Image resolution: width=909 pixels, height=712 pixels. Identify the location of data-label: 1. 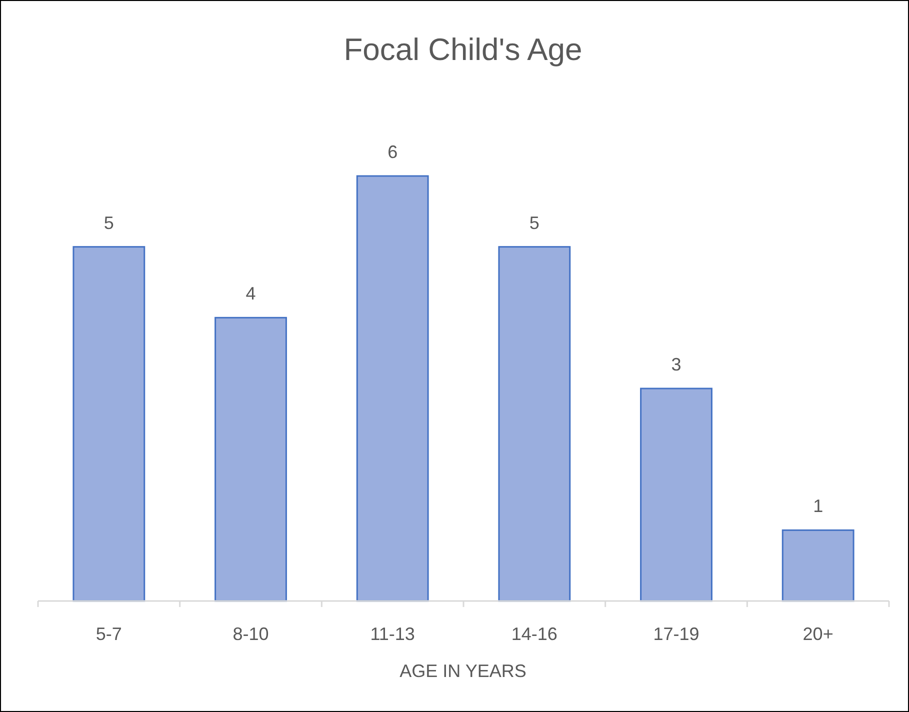
(818, 506).